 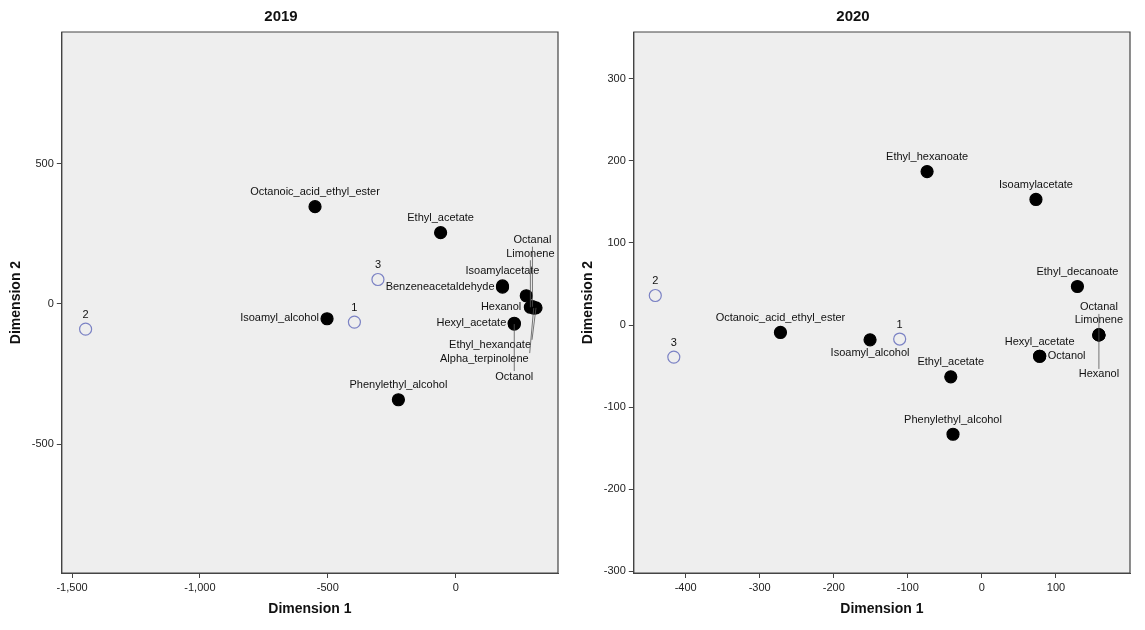 I want to click on annotation: Benzeneacetaldehyde, so click(x=440, y=285).